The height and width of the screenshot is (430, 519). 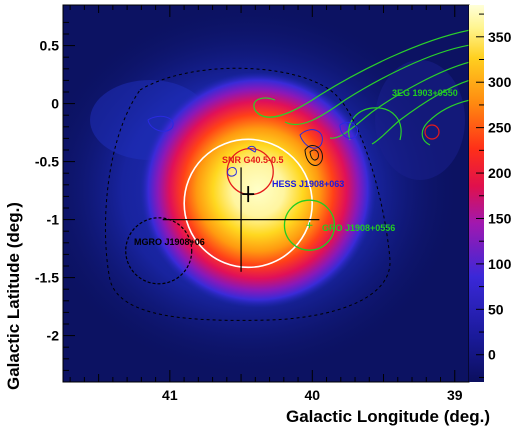 What do you see at coordinates (47, 162) in the screenshot?
I see `y-tick-label: -0.5` at bounding box center [47, 162].